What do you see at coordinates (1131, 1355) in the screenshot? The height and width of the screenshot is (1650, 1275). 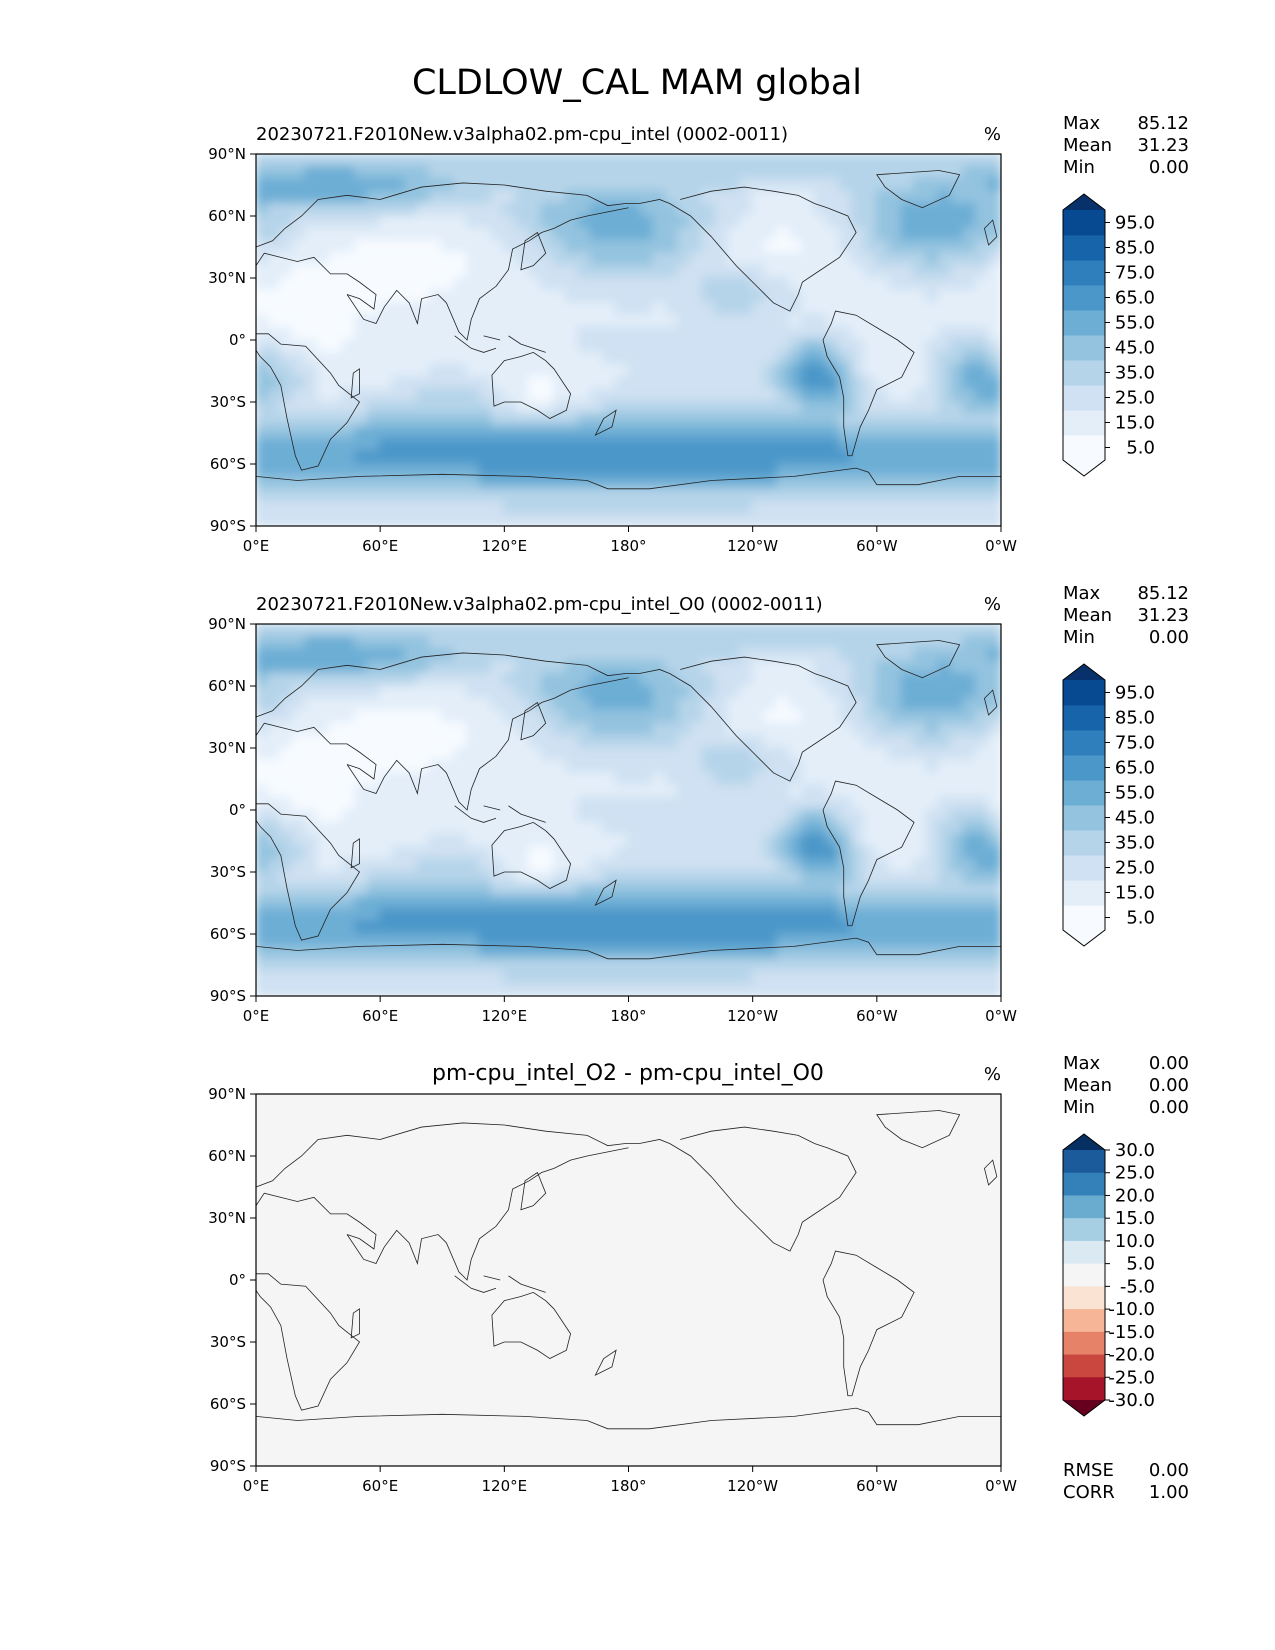 I see `colorbar-tick-label: -20.0` at bounding box center [1131, 1355].